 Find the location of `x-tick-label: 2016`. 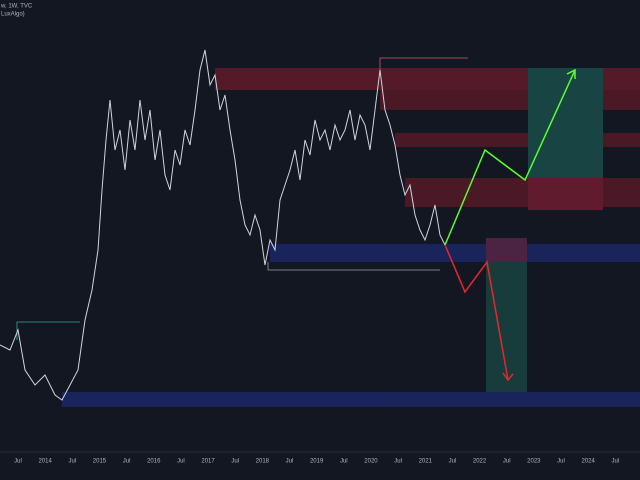

x-tick-label: 2016 is located at coordinates (154, 462).